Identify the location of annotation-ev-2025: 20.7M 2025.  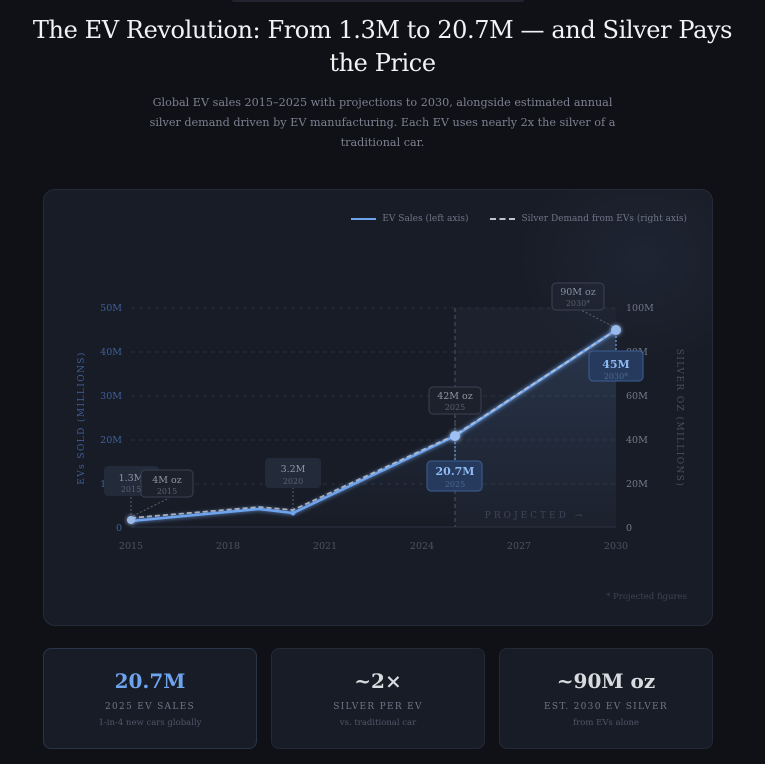
(454, 476).